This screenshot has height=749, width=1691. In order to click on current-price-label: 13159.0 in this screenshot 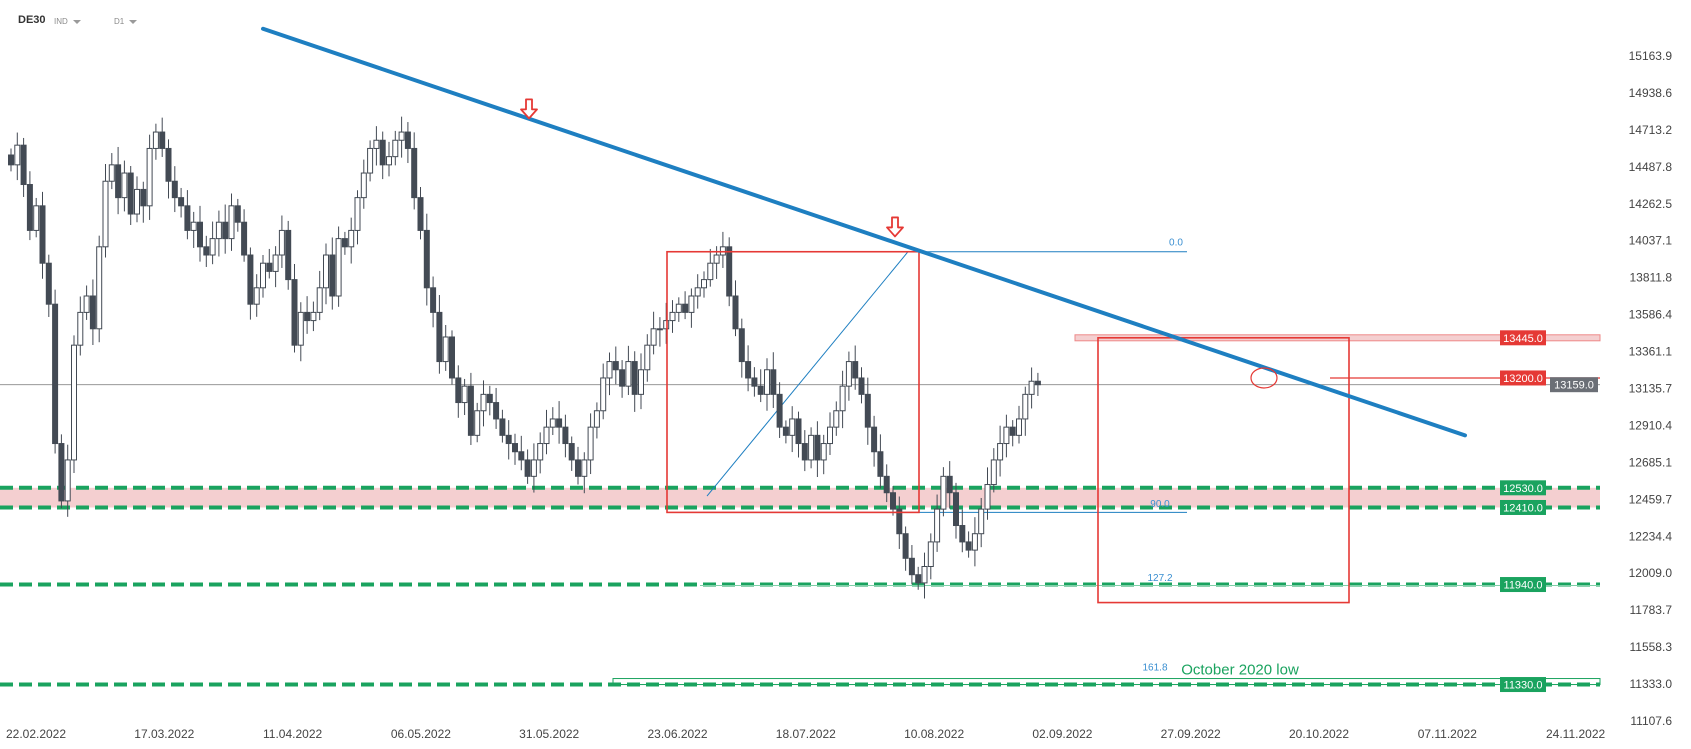, I will do `click(1574, 386)`.